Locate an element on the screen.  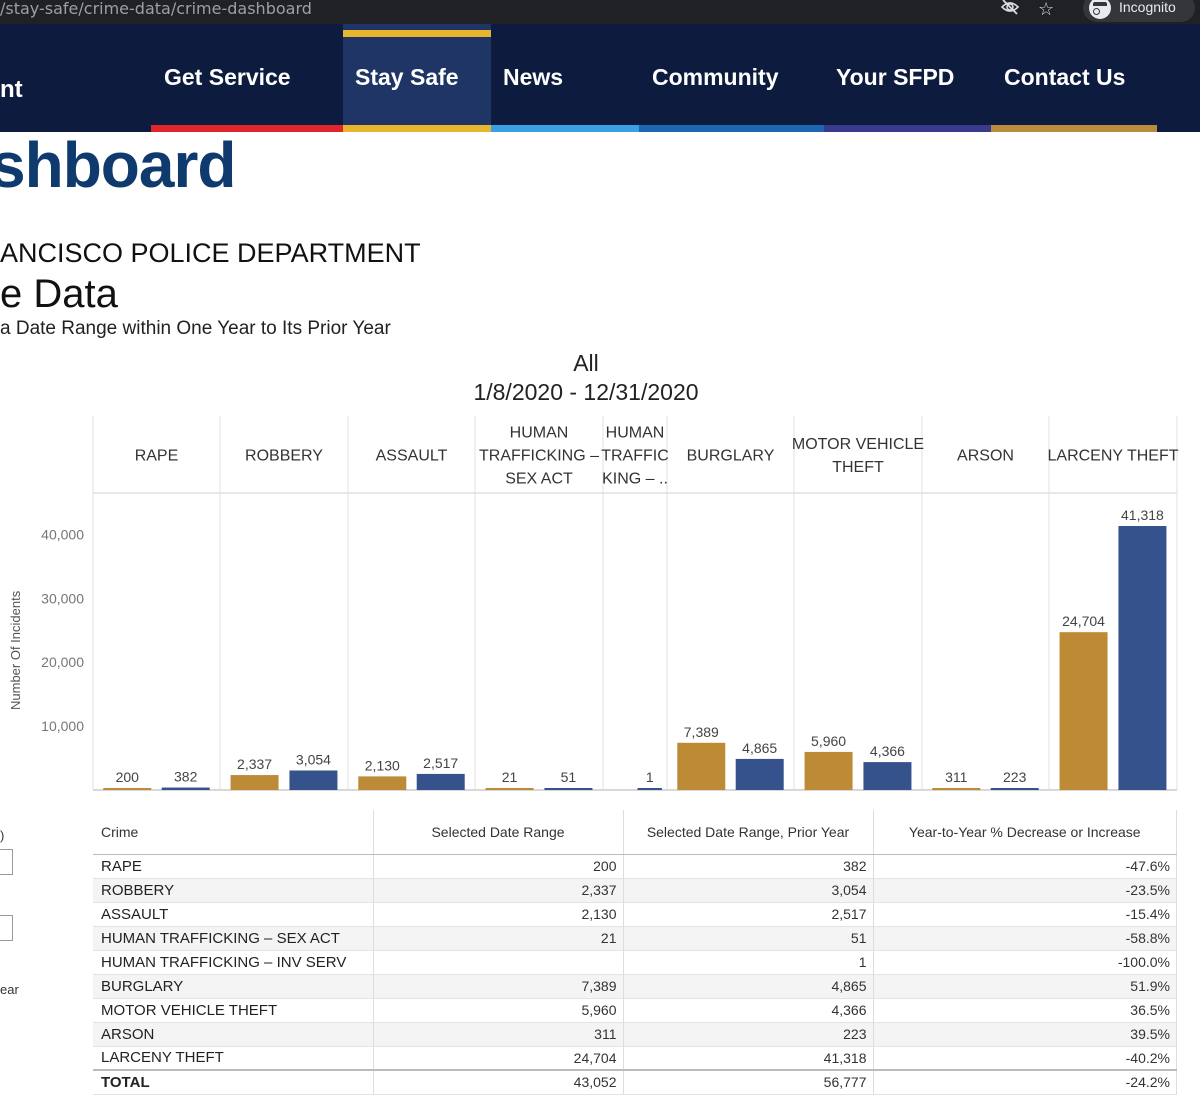
value-cell: 1 is located at coordinates (748, 962).